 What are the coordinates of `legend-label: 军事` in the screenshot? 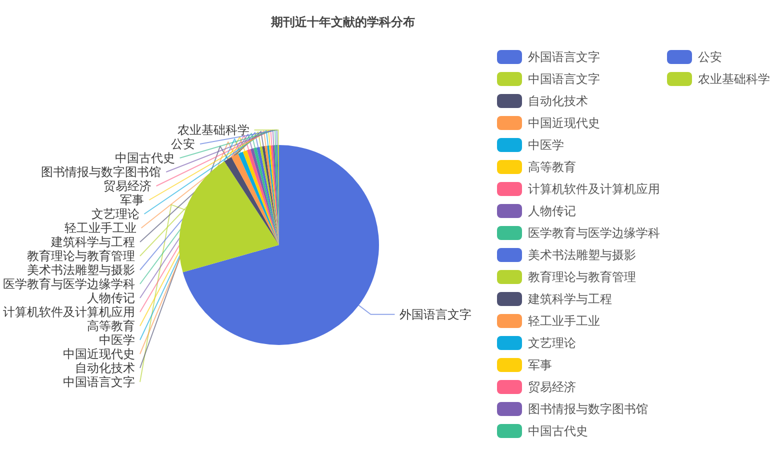 It's located at (540, 365).